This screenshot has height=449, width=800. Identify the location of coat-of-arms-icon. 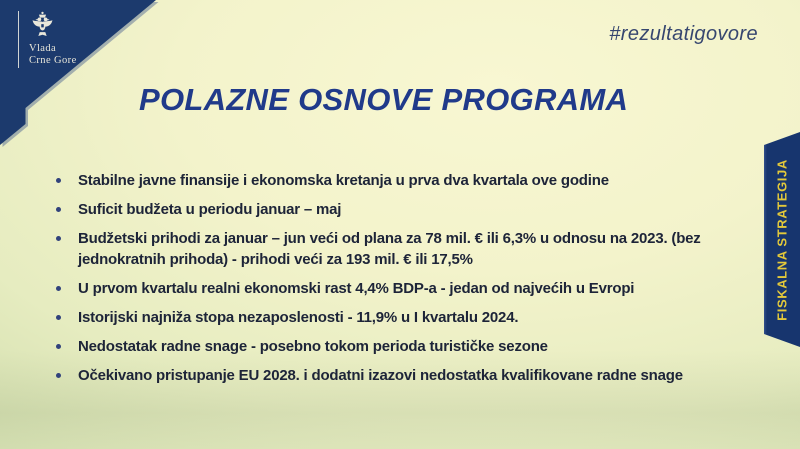
(42, 23).